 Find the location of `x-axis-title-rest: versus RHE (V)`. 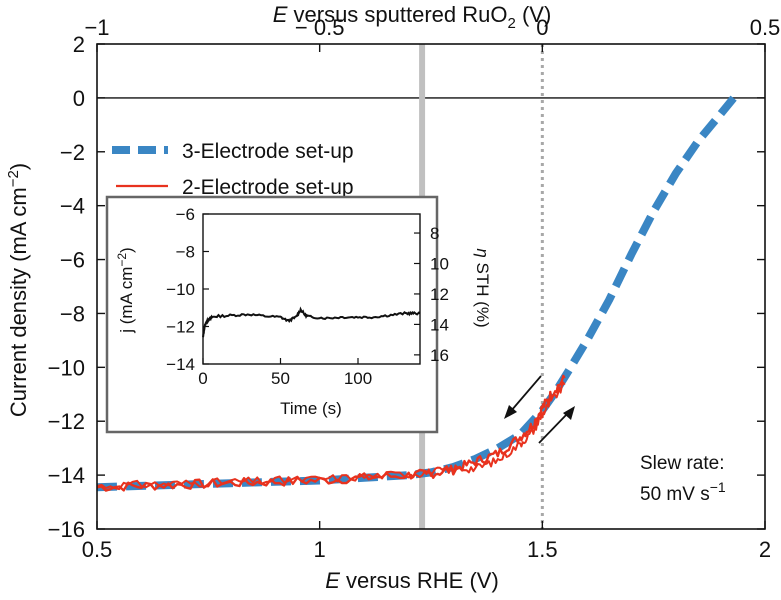

x-axis-title-rest: versus RHE (V) is located at coordinates (419, 580).